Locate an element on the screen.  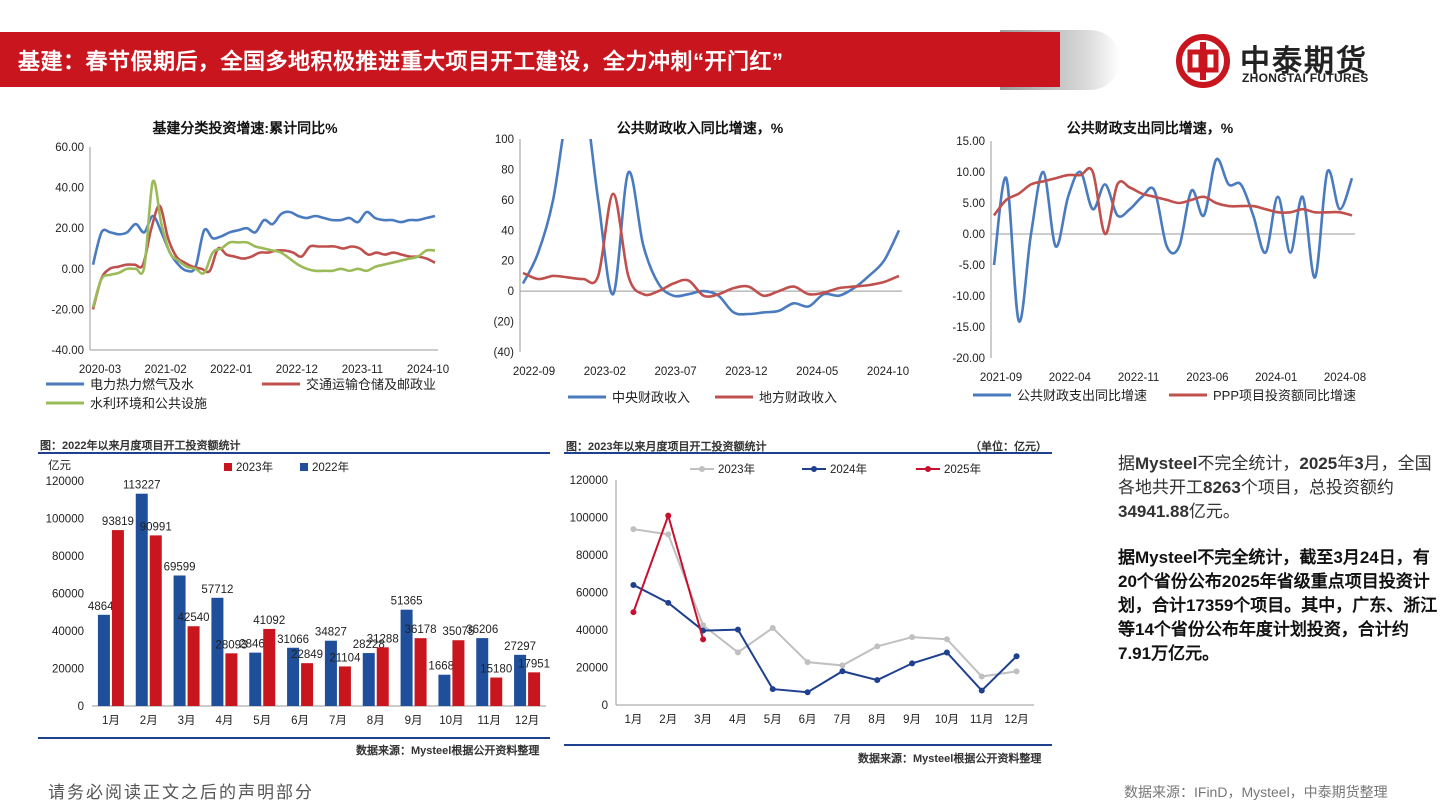
y-tick-label: 40.00 is located at coordinates (69, 189).